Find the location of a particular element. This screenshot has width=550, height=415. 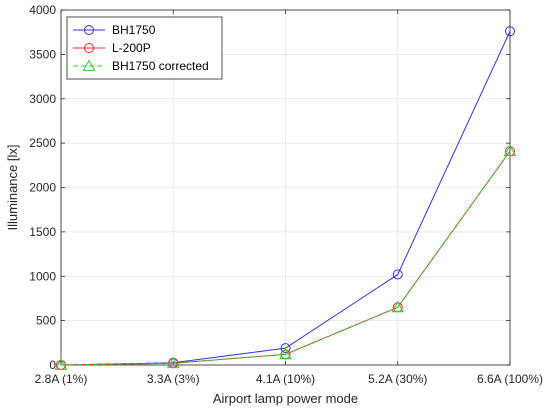

y-tick-label: 2500 is located at coordinates (42, 143).